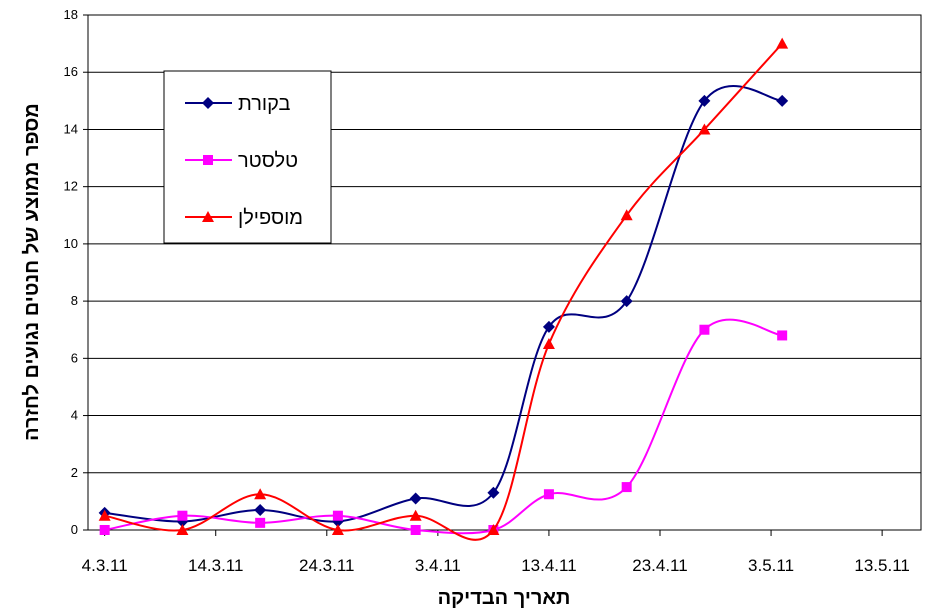 Image resolution: width=942 pixels, height=611 pixels. What do you see at coordinates (264, 104) in the screenshot?
I see `legend-label: בקורת` at bounding box center [264, 104].